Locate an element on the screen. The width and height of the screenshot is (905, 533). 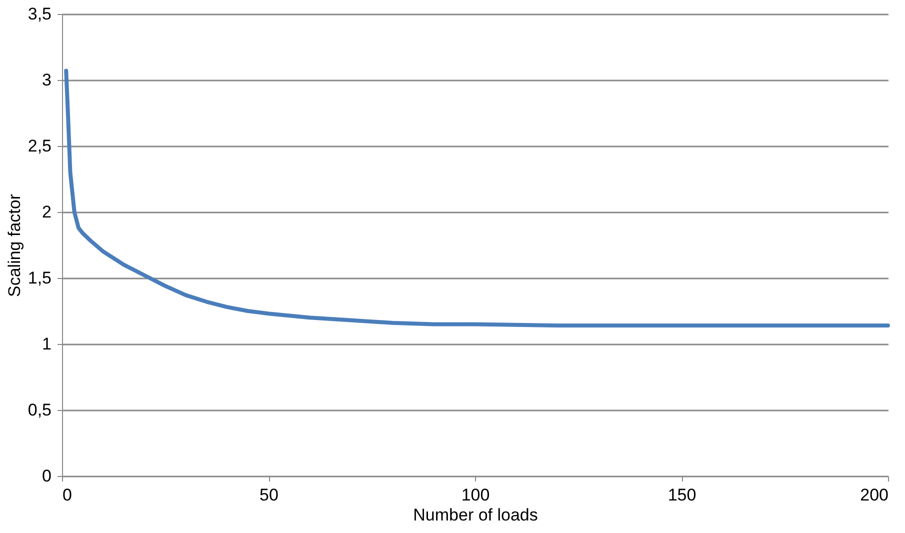
y-tick-label: 2,5 is located at coordinates (40, 146).